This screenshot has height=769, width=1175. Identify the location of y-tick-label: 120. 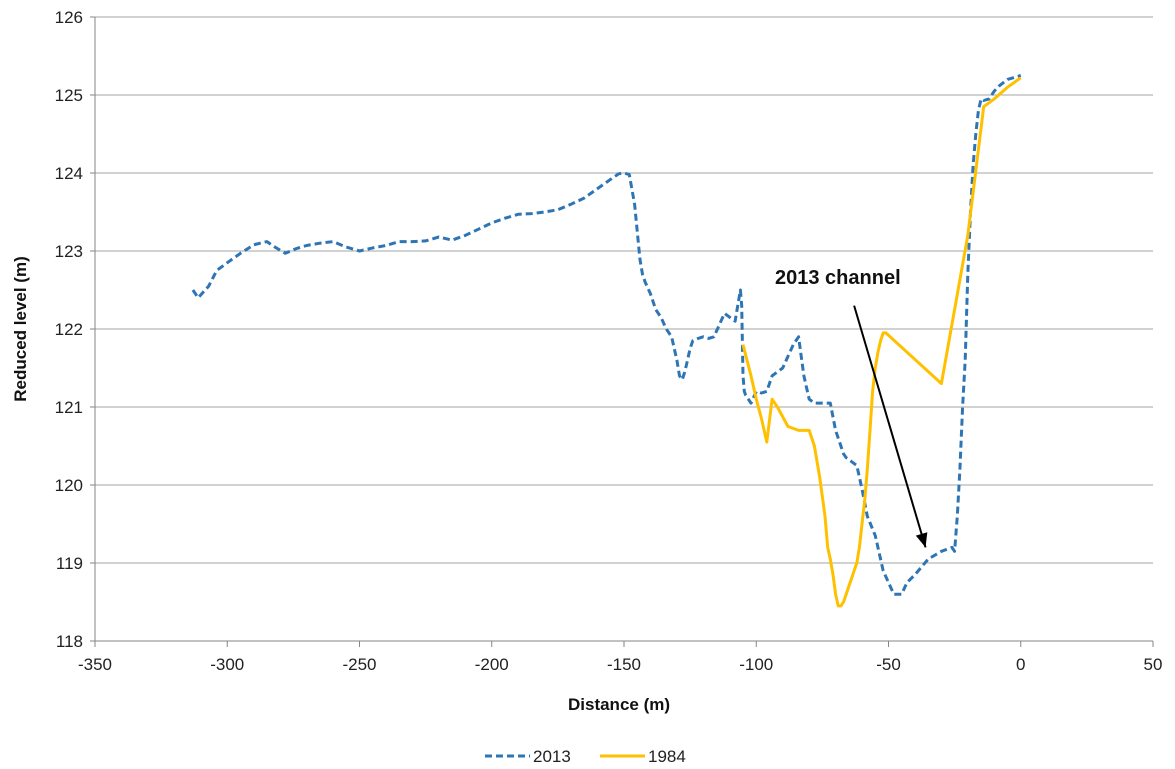
(69, 485).